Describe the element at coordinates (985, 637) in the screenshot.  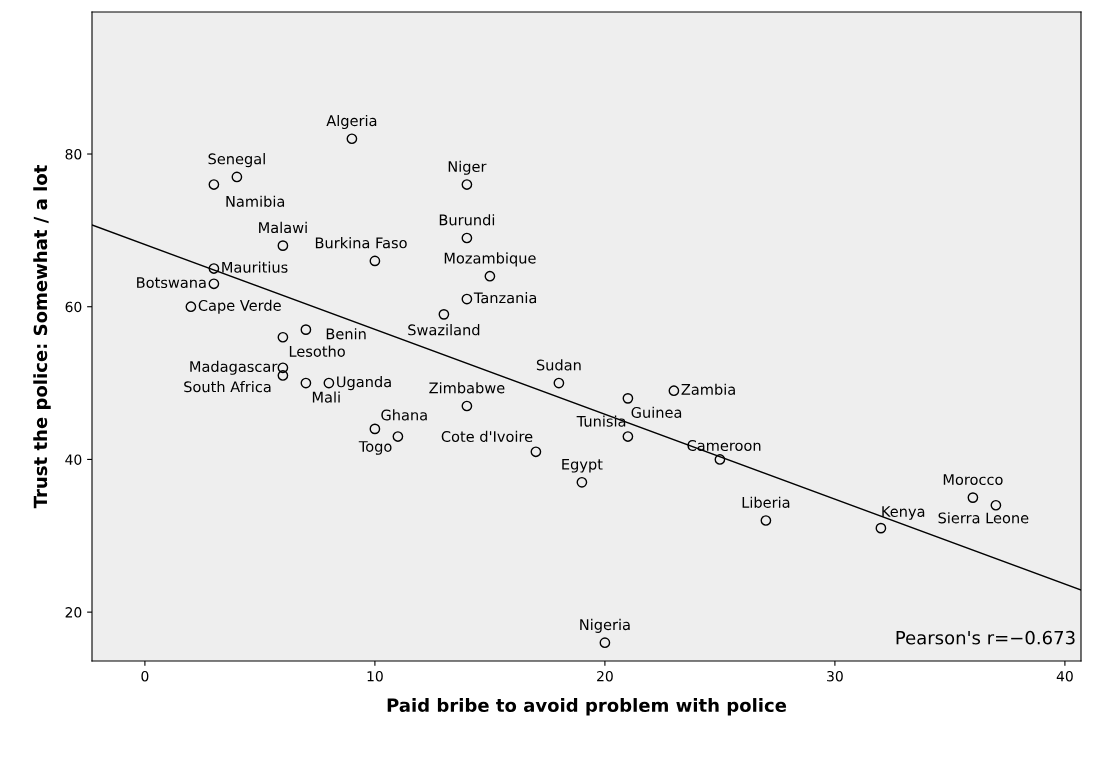
I see `annotation: Pearson's r=−0.673` at that location.